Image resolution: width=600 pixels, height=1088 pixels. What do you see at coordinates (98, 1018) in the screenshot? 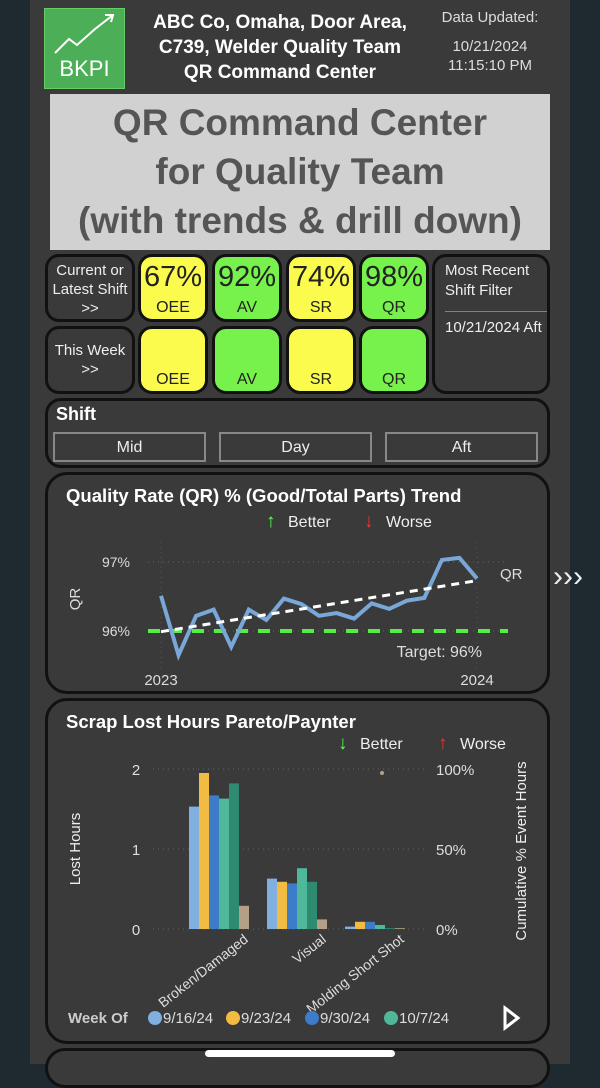
I see `legend-title: Week Of` at bounding box center [98, 1018].